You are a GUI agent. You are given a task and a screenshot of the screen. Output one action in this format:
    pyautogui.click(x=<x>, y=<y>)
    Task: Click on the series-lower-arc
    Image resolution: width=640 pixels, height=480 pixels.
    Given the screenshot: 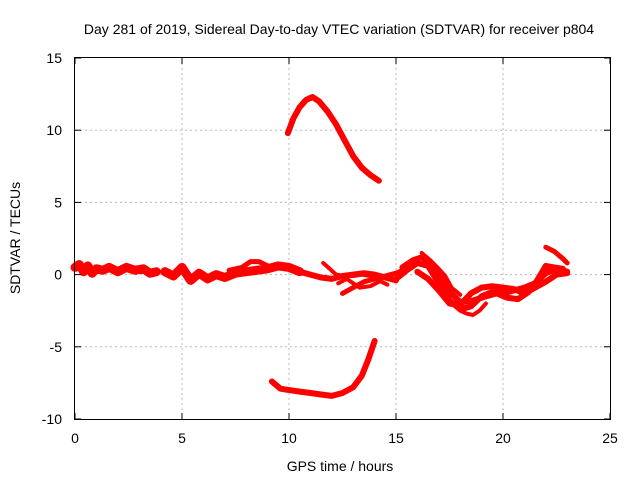 What is the action you would take?
    pyautogui.click(x=323, y=368)
    